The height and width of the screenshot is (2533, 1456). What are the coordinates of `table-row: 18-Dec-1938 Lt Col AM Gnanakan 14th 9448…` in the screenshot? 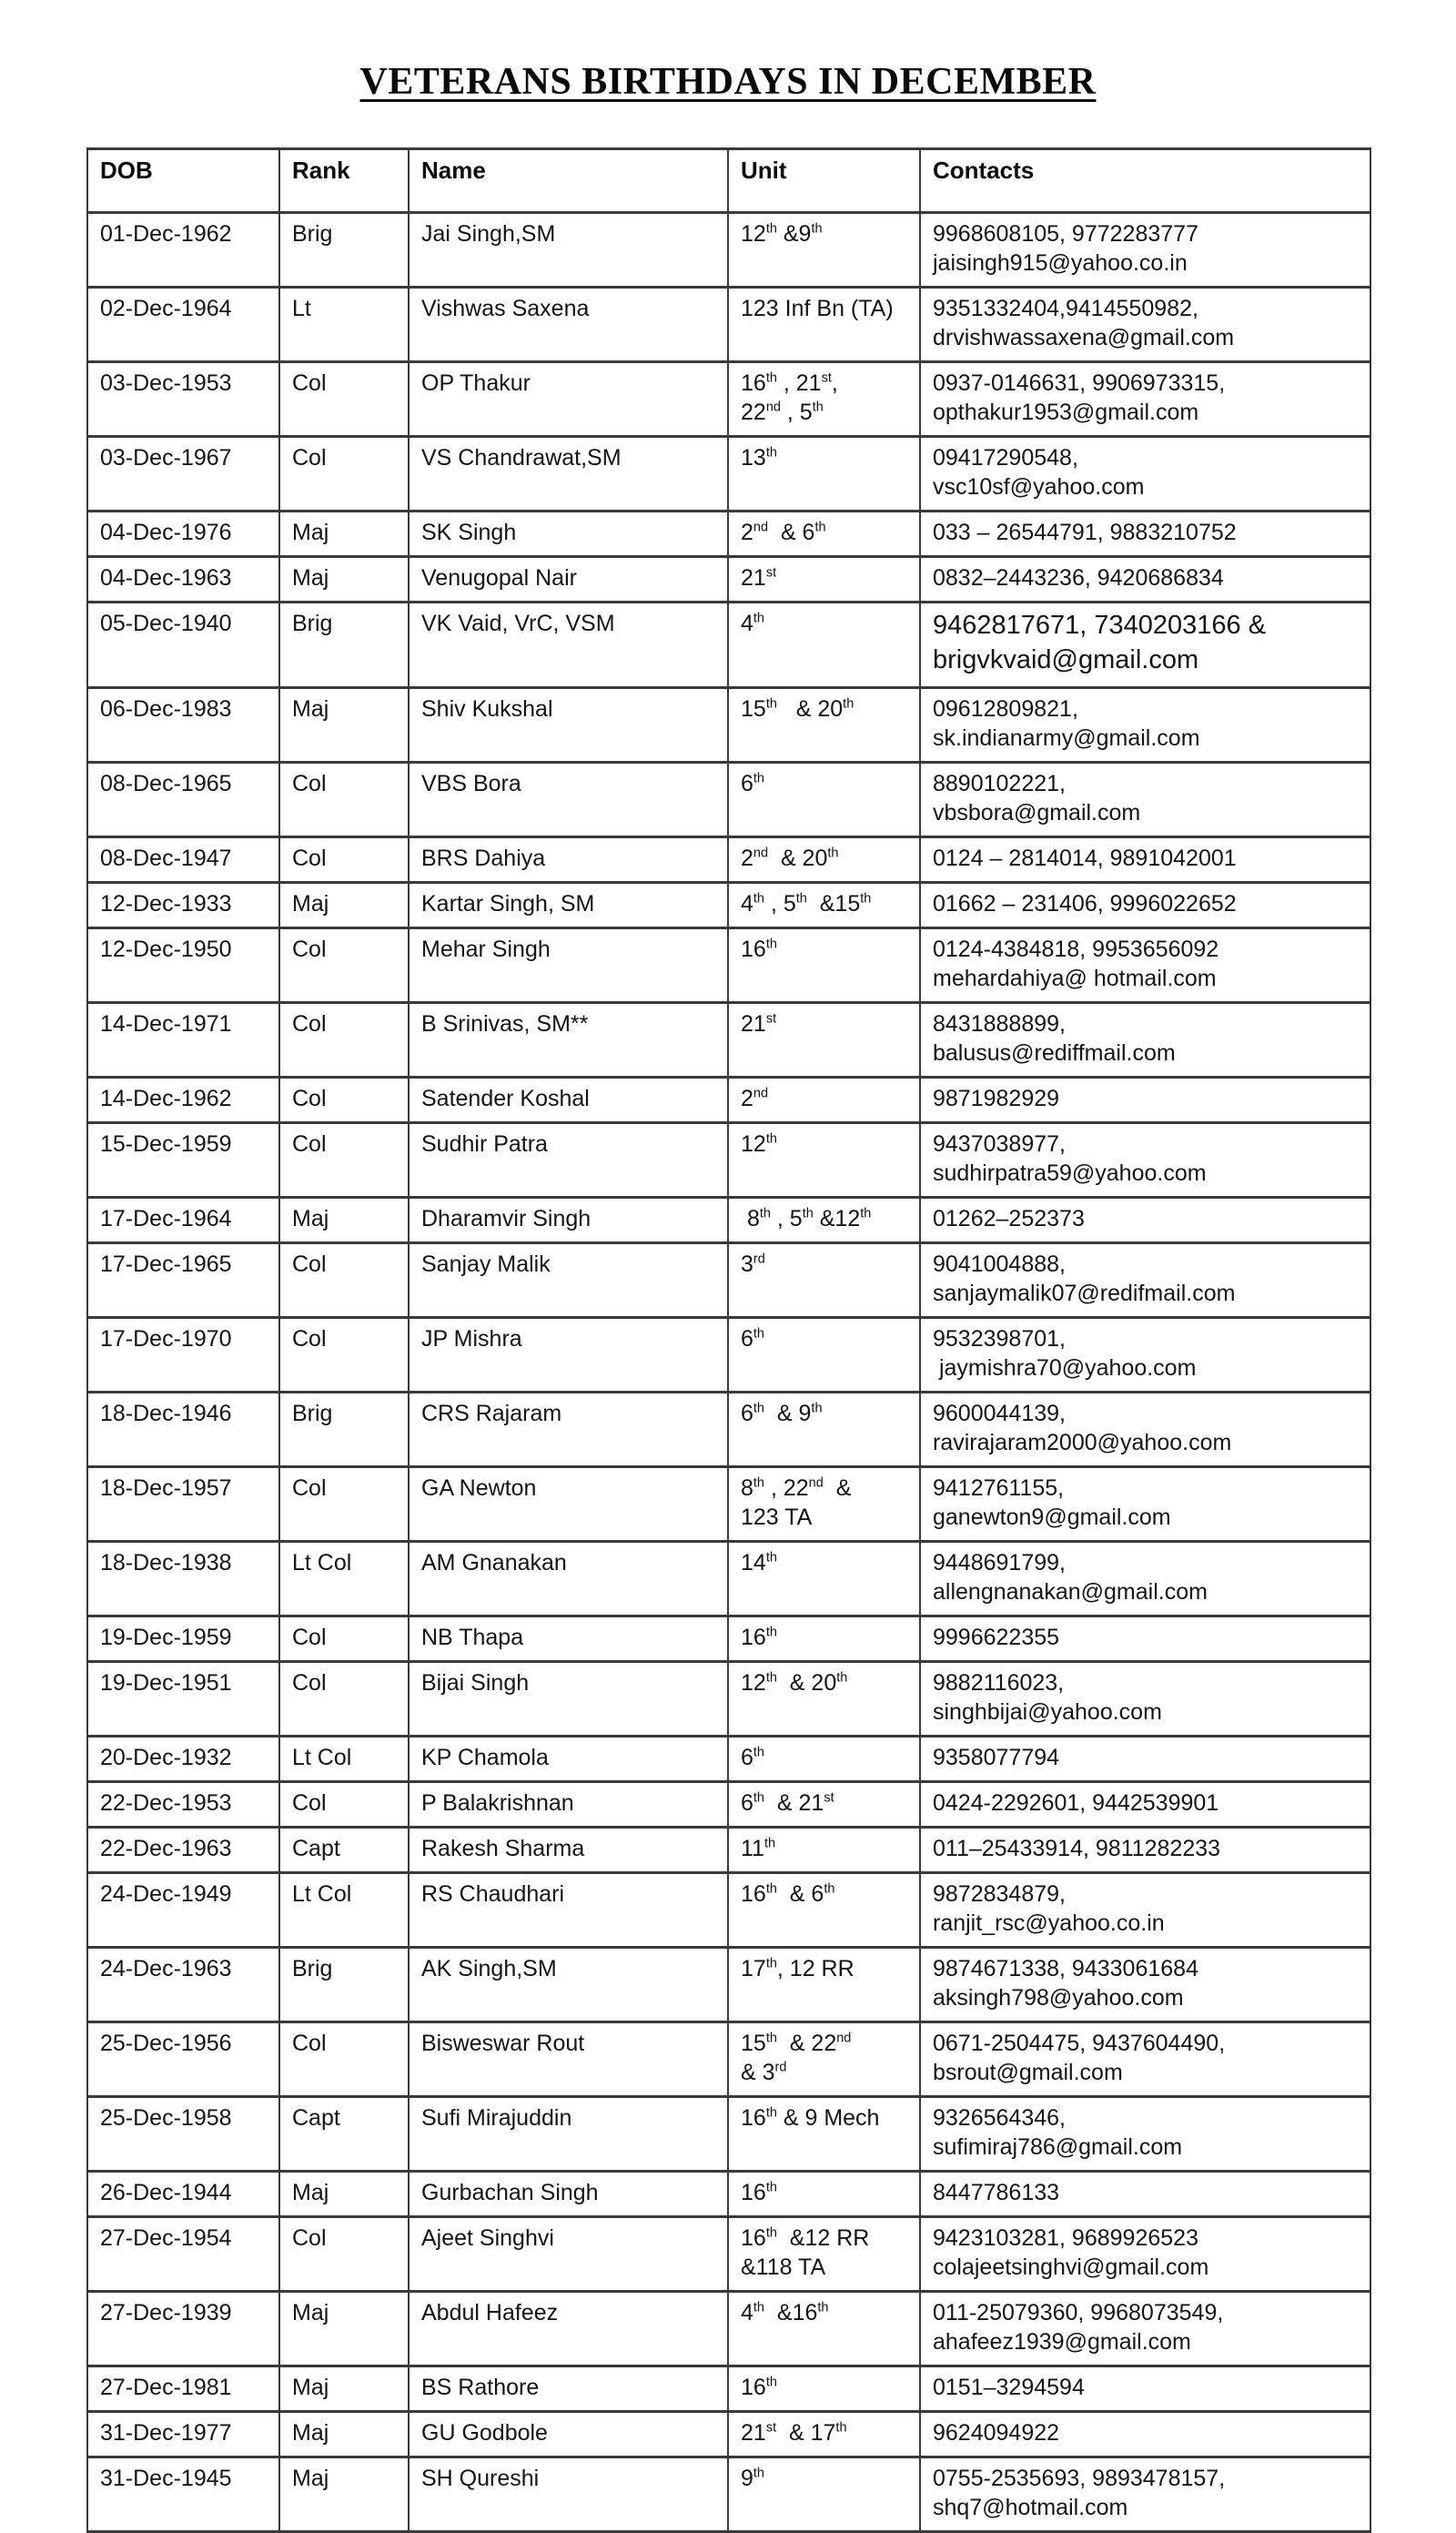 It's located at (729, 1578).